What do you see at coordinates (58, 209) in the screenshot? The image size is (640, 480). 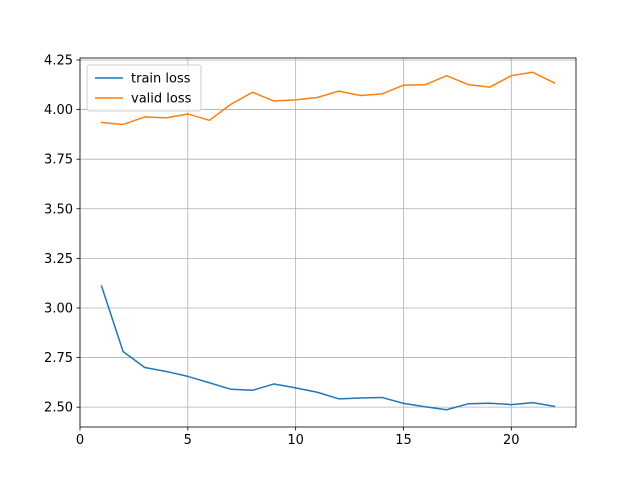 I see `y-tick-label: 3.50` at bounding box center [58, 209].